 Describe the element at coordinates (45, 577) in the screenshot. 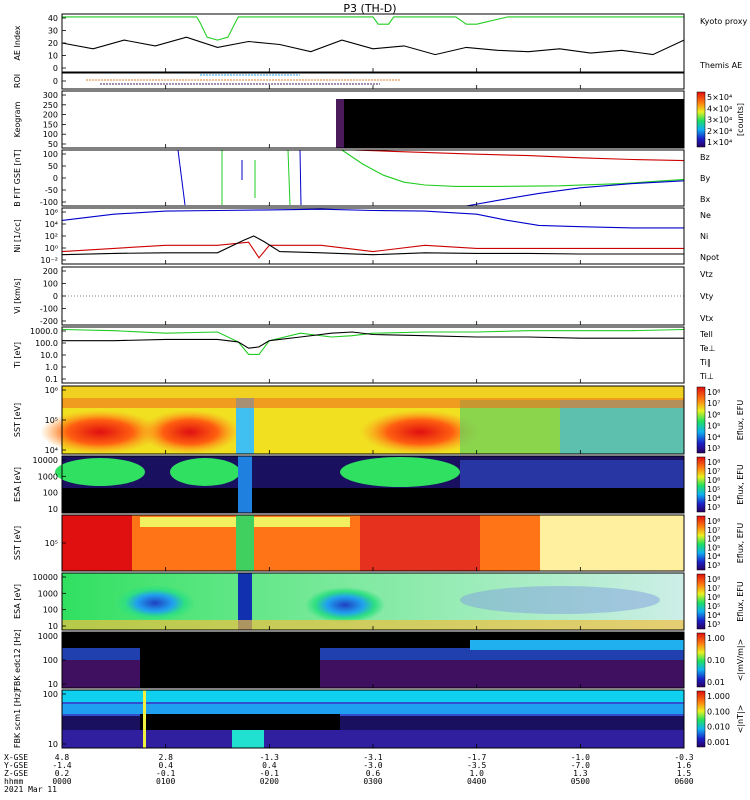

I see `esa_elec-ytick: 10000` at that location.